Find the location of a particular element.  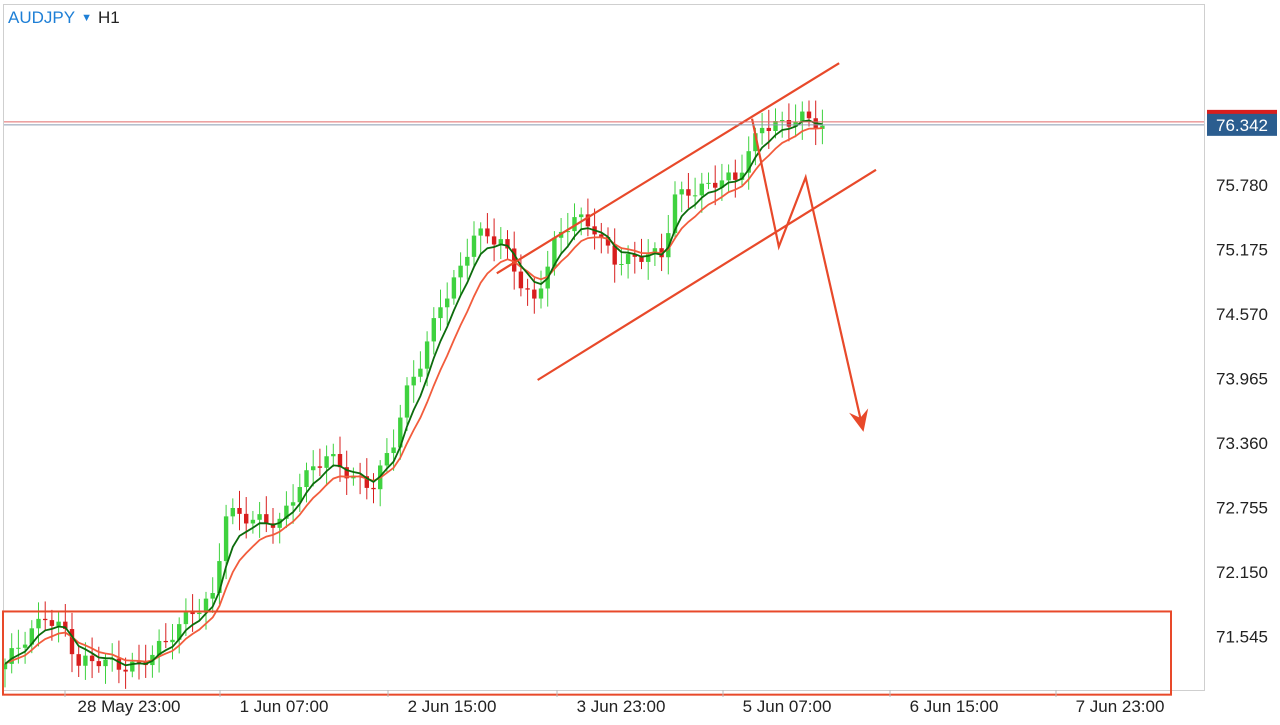

channel-upper-line is located at coordinates (668, 168).